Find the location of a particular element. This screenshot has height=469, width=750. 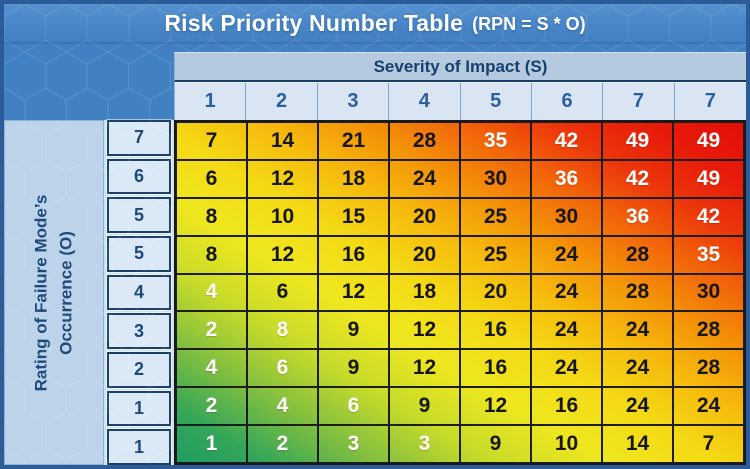

occurrence-scale-cell: 7 is located at coordinates (139, 138).